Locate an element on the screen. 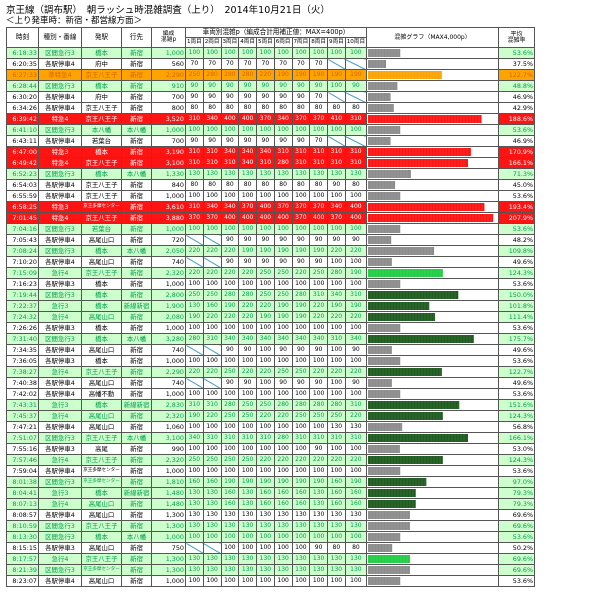  average-congestion-rate: 79.3% is located at coordinates (517, 493).